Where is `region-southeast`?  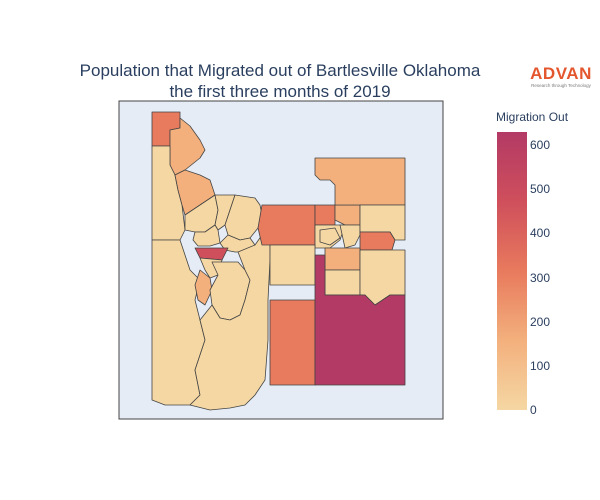 region-southeast is located at coordinates (360, 320).